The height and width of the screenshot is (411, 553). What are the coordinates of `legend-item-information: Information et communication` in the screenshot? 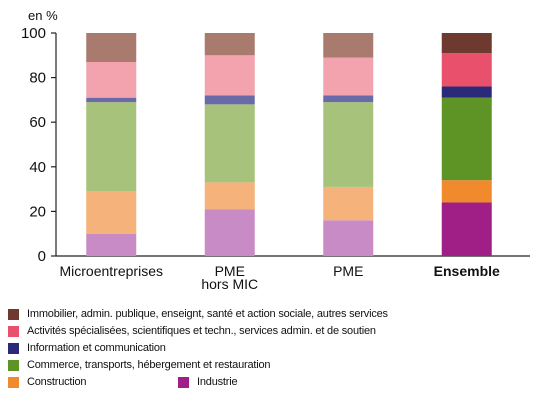 It's located at (198, 348).